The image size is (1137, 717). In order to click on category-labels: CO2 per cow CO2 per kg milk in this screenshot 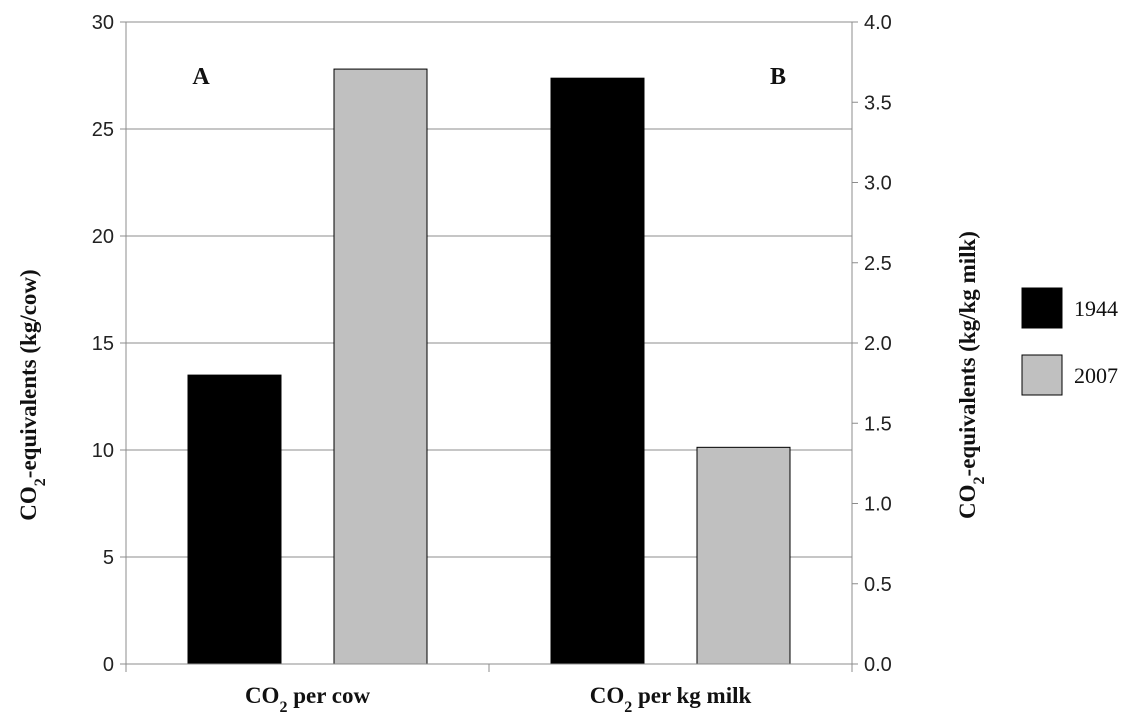, I will do `click(498, 699)`.